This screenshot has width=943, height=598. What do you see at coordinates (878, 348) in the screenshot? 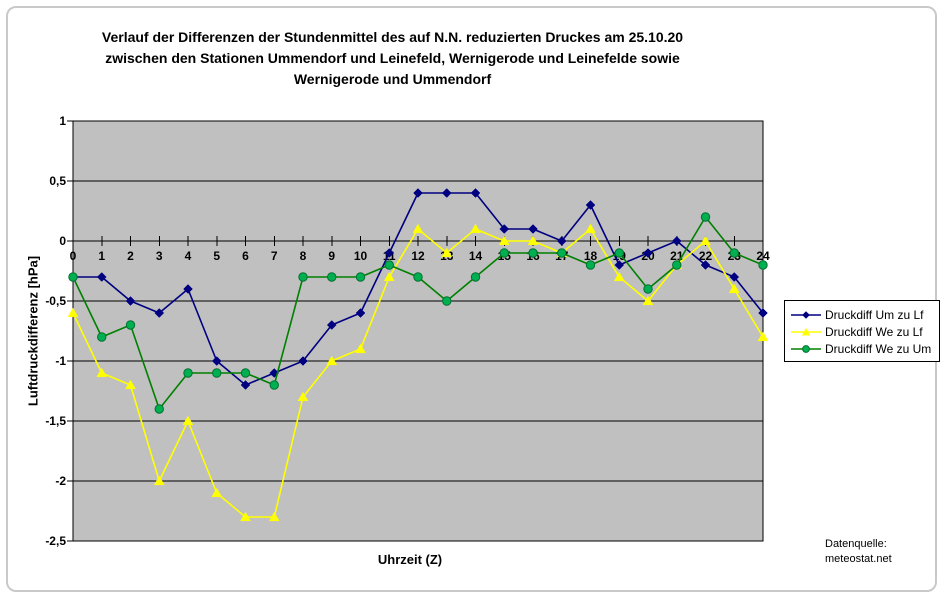
I see `legend-label: Druckdiff We zu Um` at bounding box center [878, 348].